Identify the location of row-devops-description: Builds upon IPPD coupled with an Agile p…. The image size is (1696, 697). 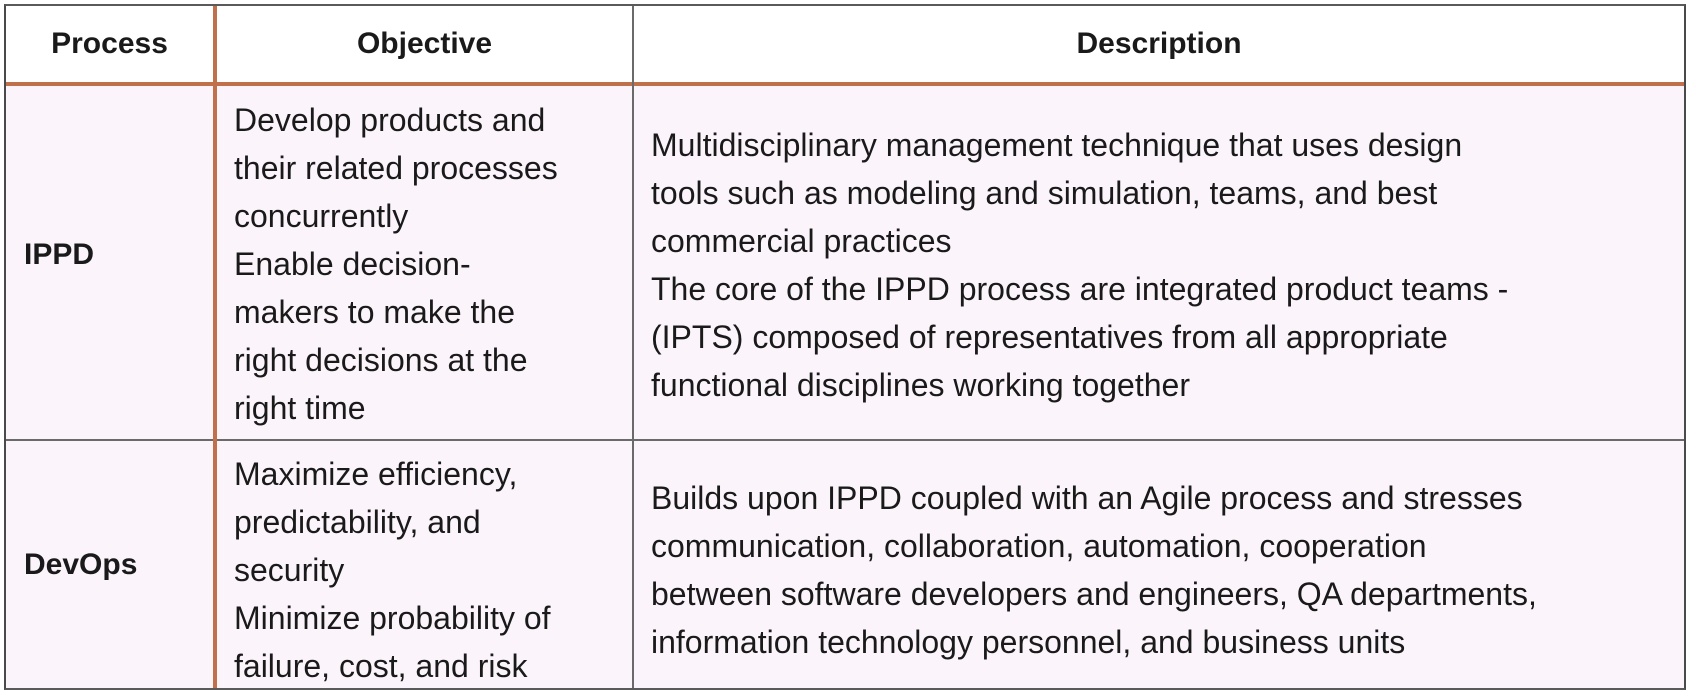
(1094, 570).